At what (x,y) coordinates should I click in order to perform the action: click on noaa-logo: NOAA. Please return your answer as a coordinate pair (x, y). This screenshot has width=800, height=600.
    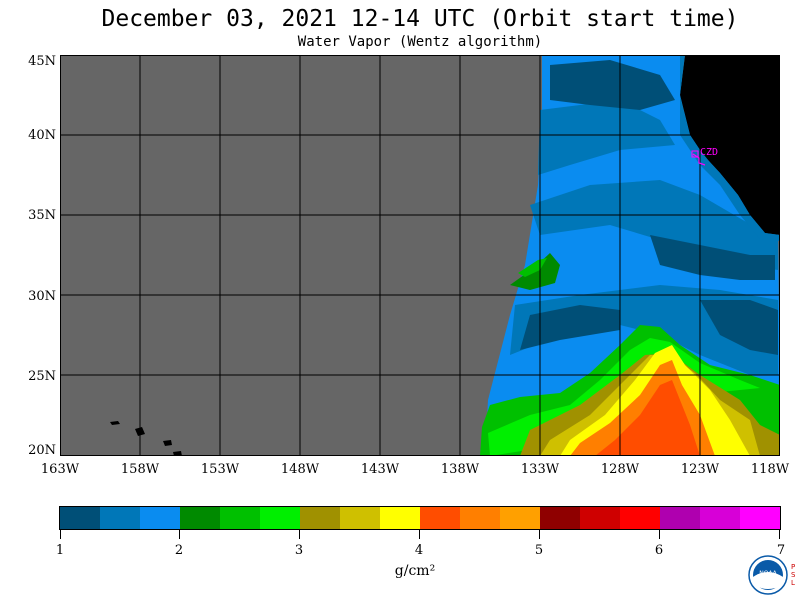
    Looking at the image, I should click on (768, 575).